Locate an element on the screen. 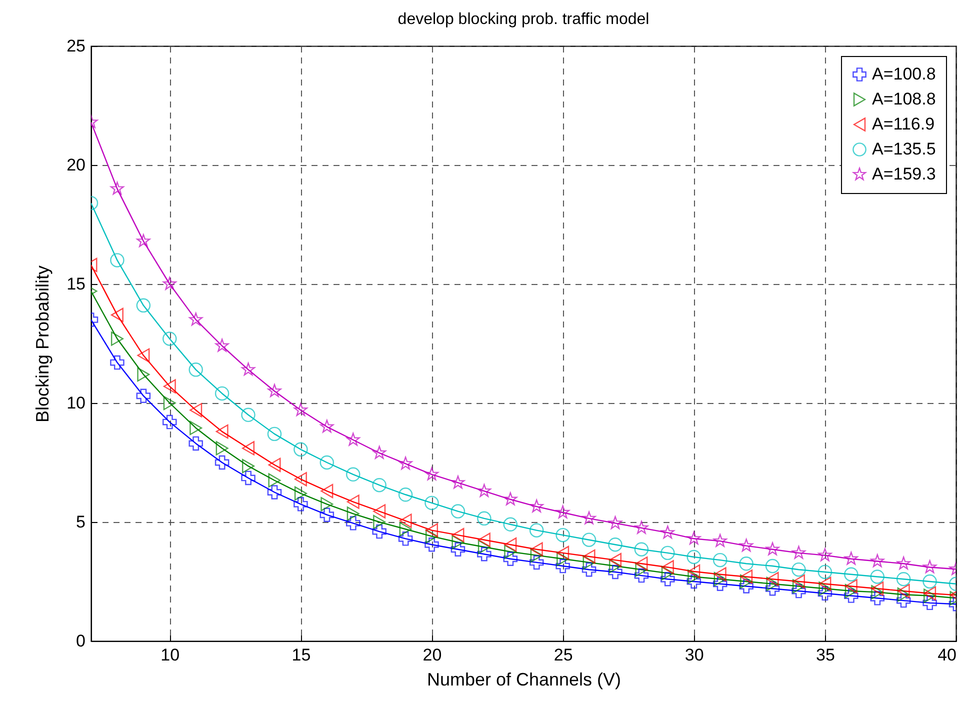 Image resolution: width=975 pixels, height=704 pixels. y-tick-label: 25 is located at coordinates (76, 46).